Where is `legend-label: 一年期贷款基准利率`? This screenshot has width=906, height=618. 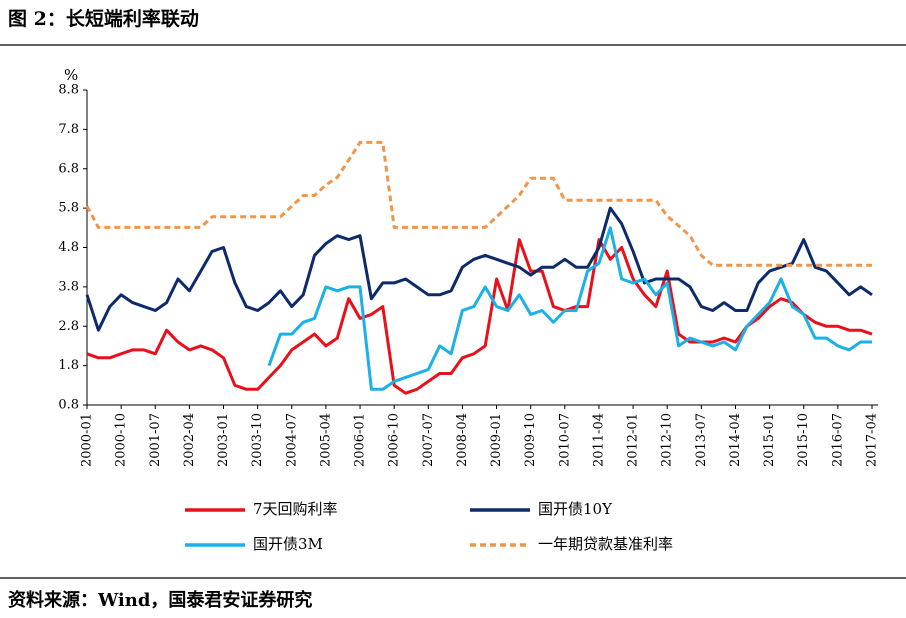 legend-label: 一年期贷款基准利率 is located at coordinates (605, 544).